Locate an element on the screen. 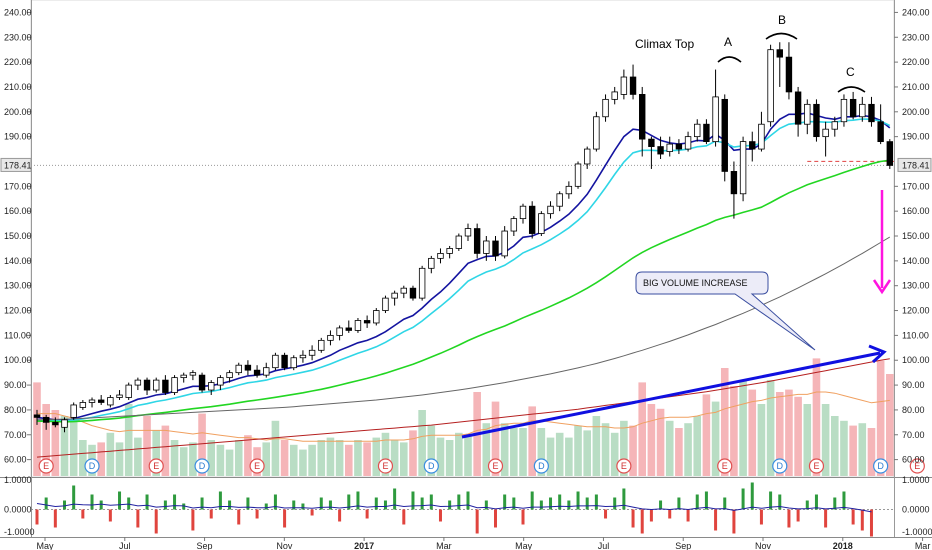 Image resolution: width=932 pixels, height=550 pixels. price-tick-label-left: 100.00 is located at coordinates (18, 360).